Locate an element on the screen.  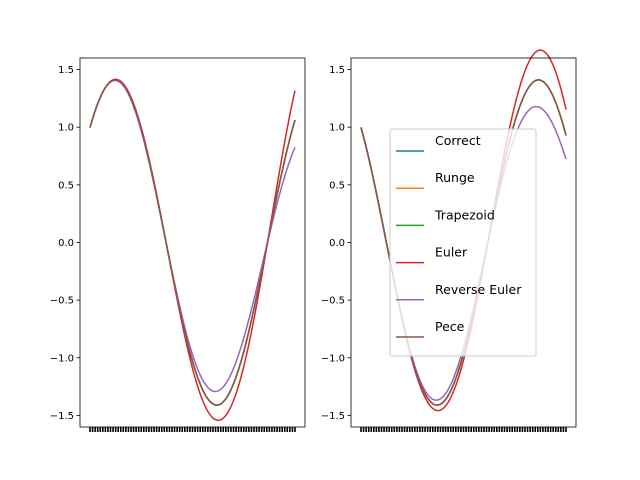
legend-label: Pece is located at coordinates (450, 326).